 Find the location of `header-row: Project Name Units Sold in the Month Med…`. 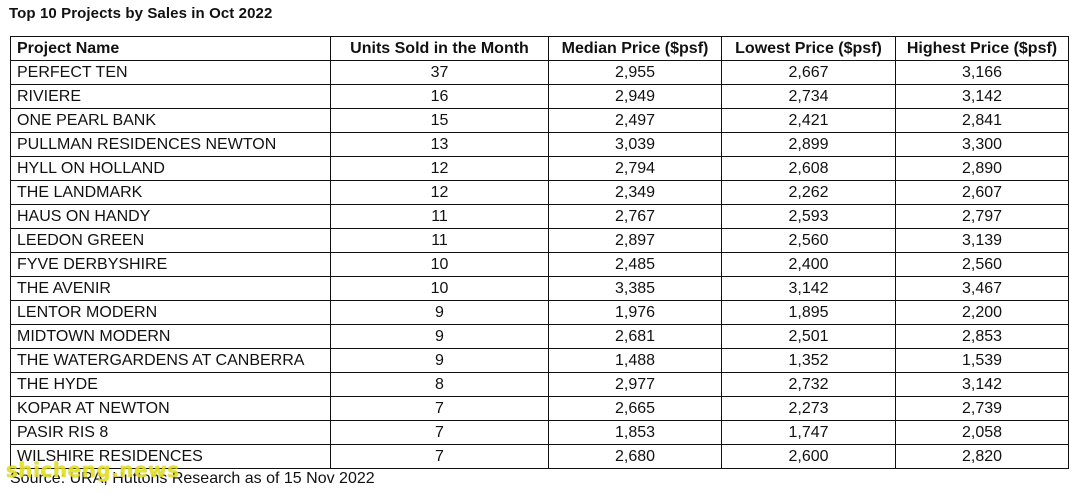

header-row: Project Name Units Sold in the Month Med… is located at coordinates (539, 48).